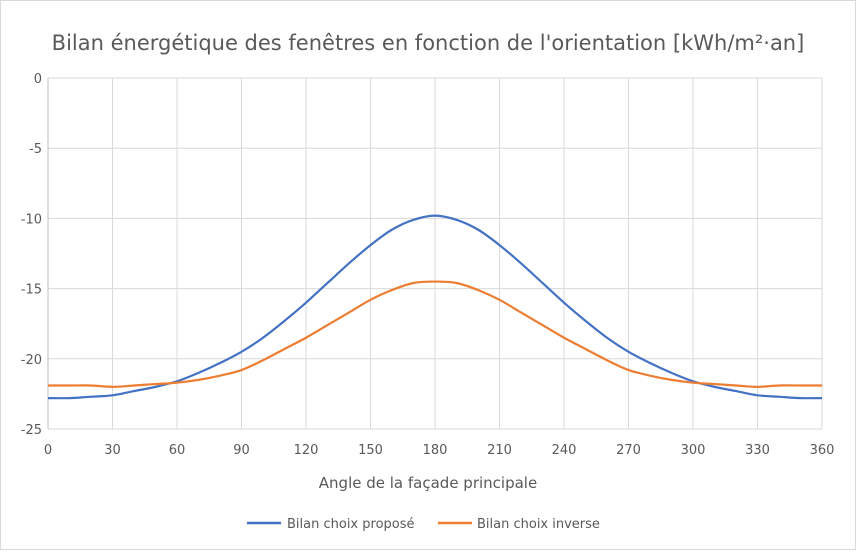 The image size is (856, 553). Describe the element at coordinates (428, 483) in the screenshot. I see `x-axis-title: Angle de la façade principale` at that location.